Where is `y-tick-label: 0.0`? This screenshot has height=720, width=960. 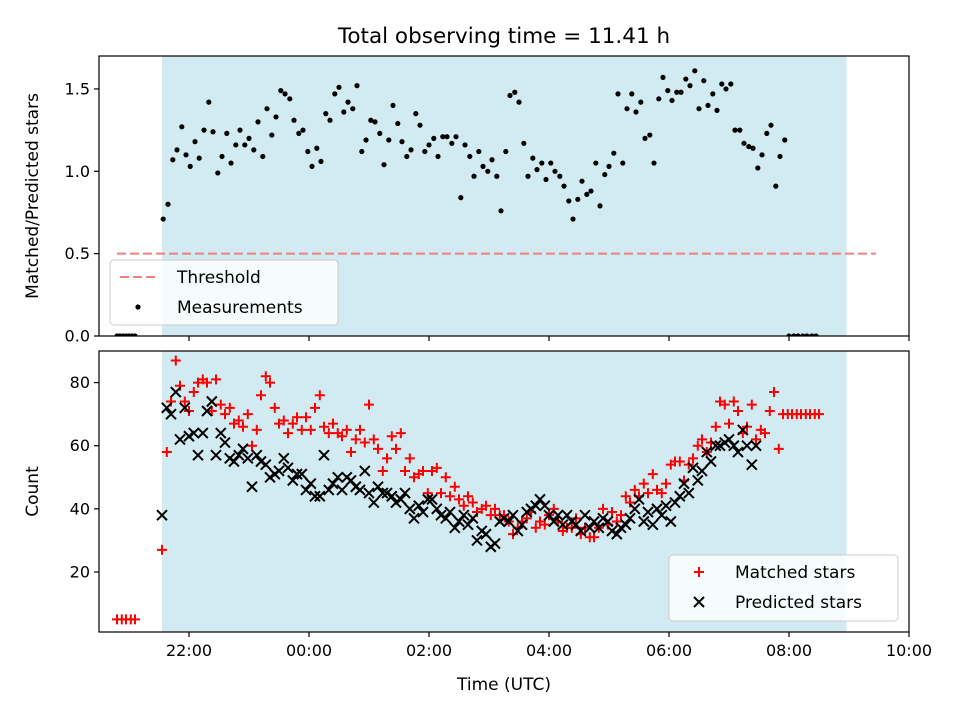
y-tick-label: 0.0 is located at coordinates (77, 336).